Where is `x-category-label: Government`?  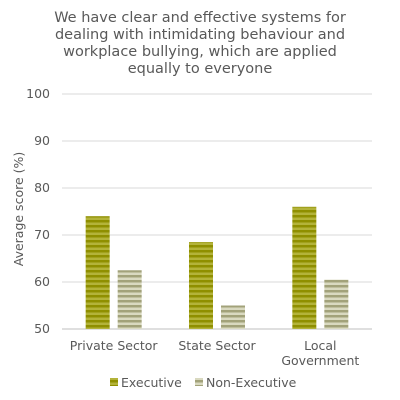 x-category-label: Government is located at coordinates (320, 360).